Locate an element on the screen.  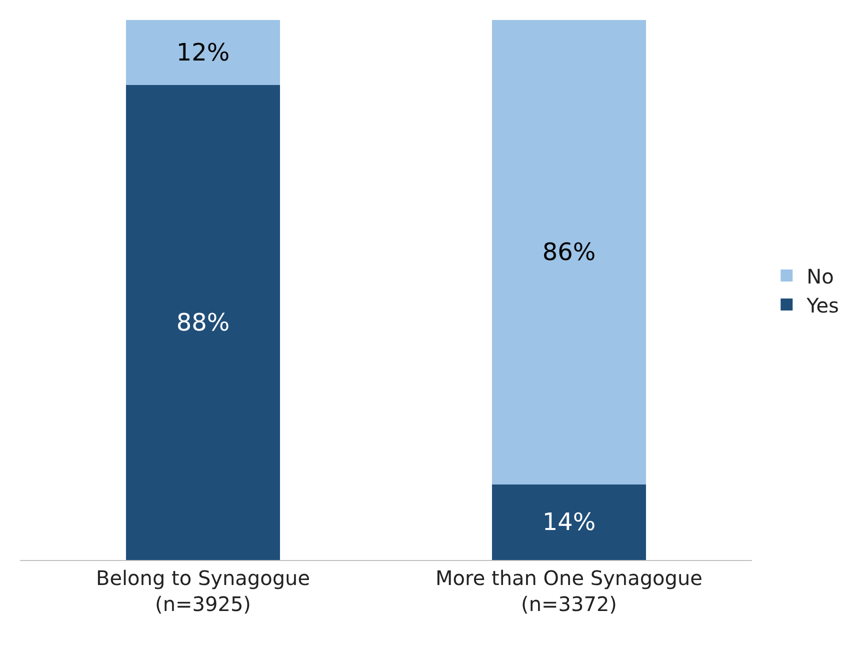
legend-label: Yes is located at coordinates (822, 305).